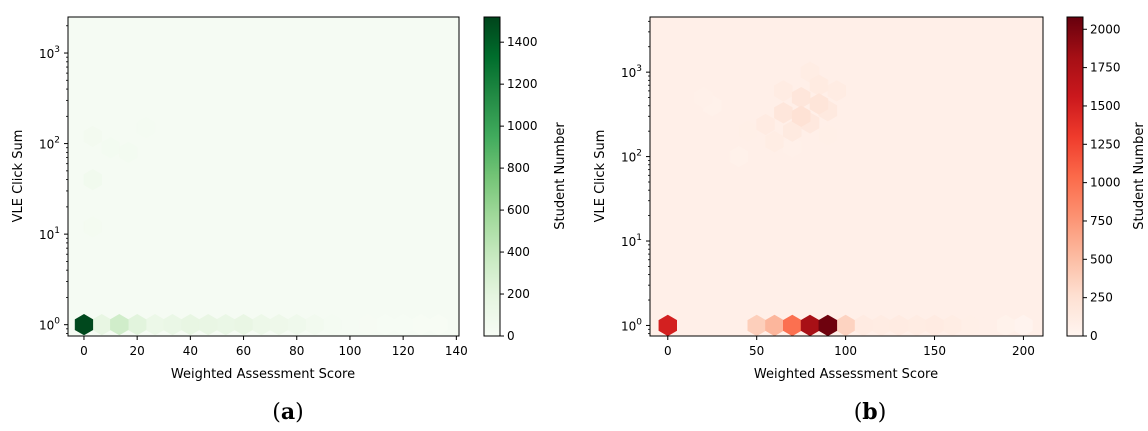 Image resolution: width=1148 pixels, height=431 pixels. I want to click on colorbar-tick-label: 250, so click(1101, 298).